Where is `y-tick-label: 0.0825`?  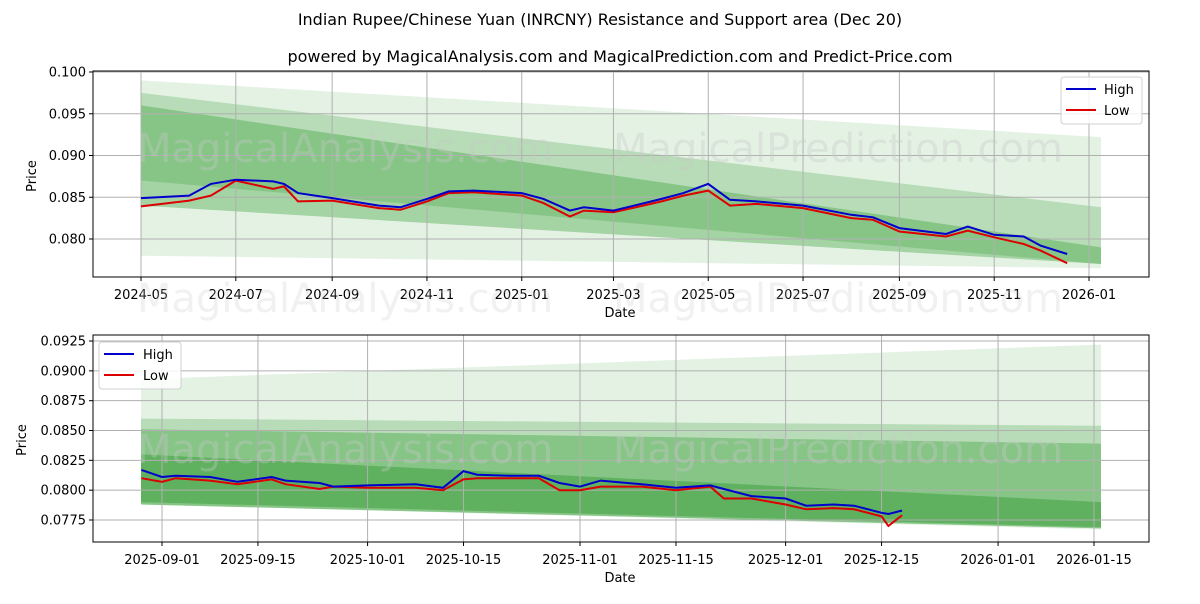
y-tick-label: 0.0825 is located at coordinates (64, 461).